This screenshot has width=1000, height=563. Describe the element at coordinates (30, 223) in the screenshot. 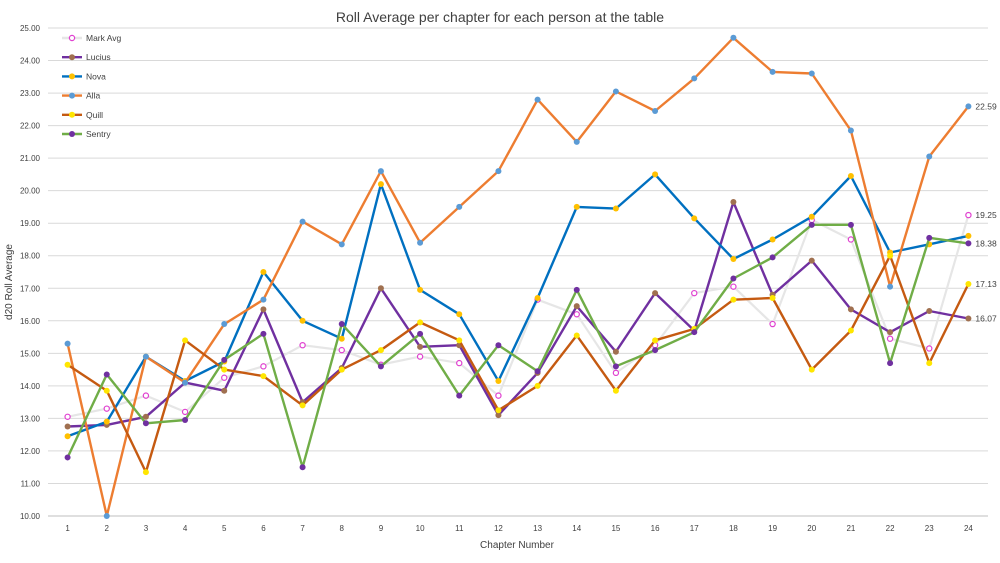

I see `y-tick-label: 19.00` at that location.